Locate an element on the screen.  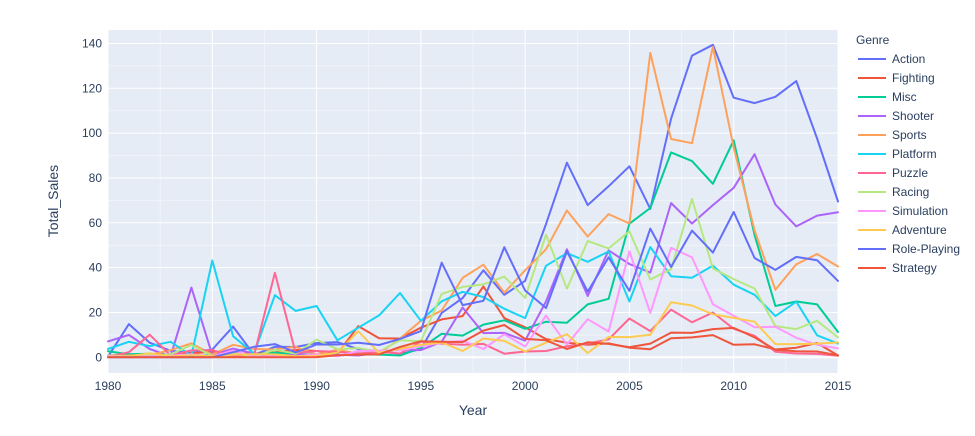
x-axis-title: Year is located at coordinates (473, 410).